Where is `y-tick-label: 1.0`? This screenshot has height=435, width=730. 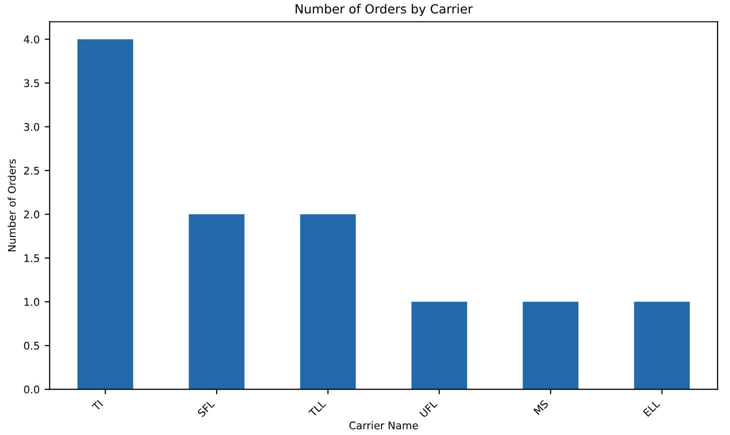
y-tick-label: 1.0 is located at coordinates (32, 302).